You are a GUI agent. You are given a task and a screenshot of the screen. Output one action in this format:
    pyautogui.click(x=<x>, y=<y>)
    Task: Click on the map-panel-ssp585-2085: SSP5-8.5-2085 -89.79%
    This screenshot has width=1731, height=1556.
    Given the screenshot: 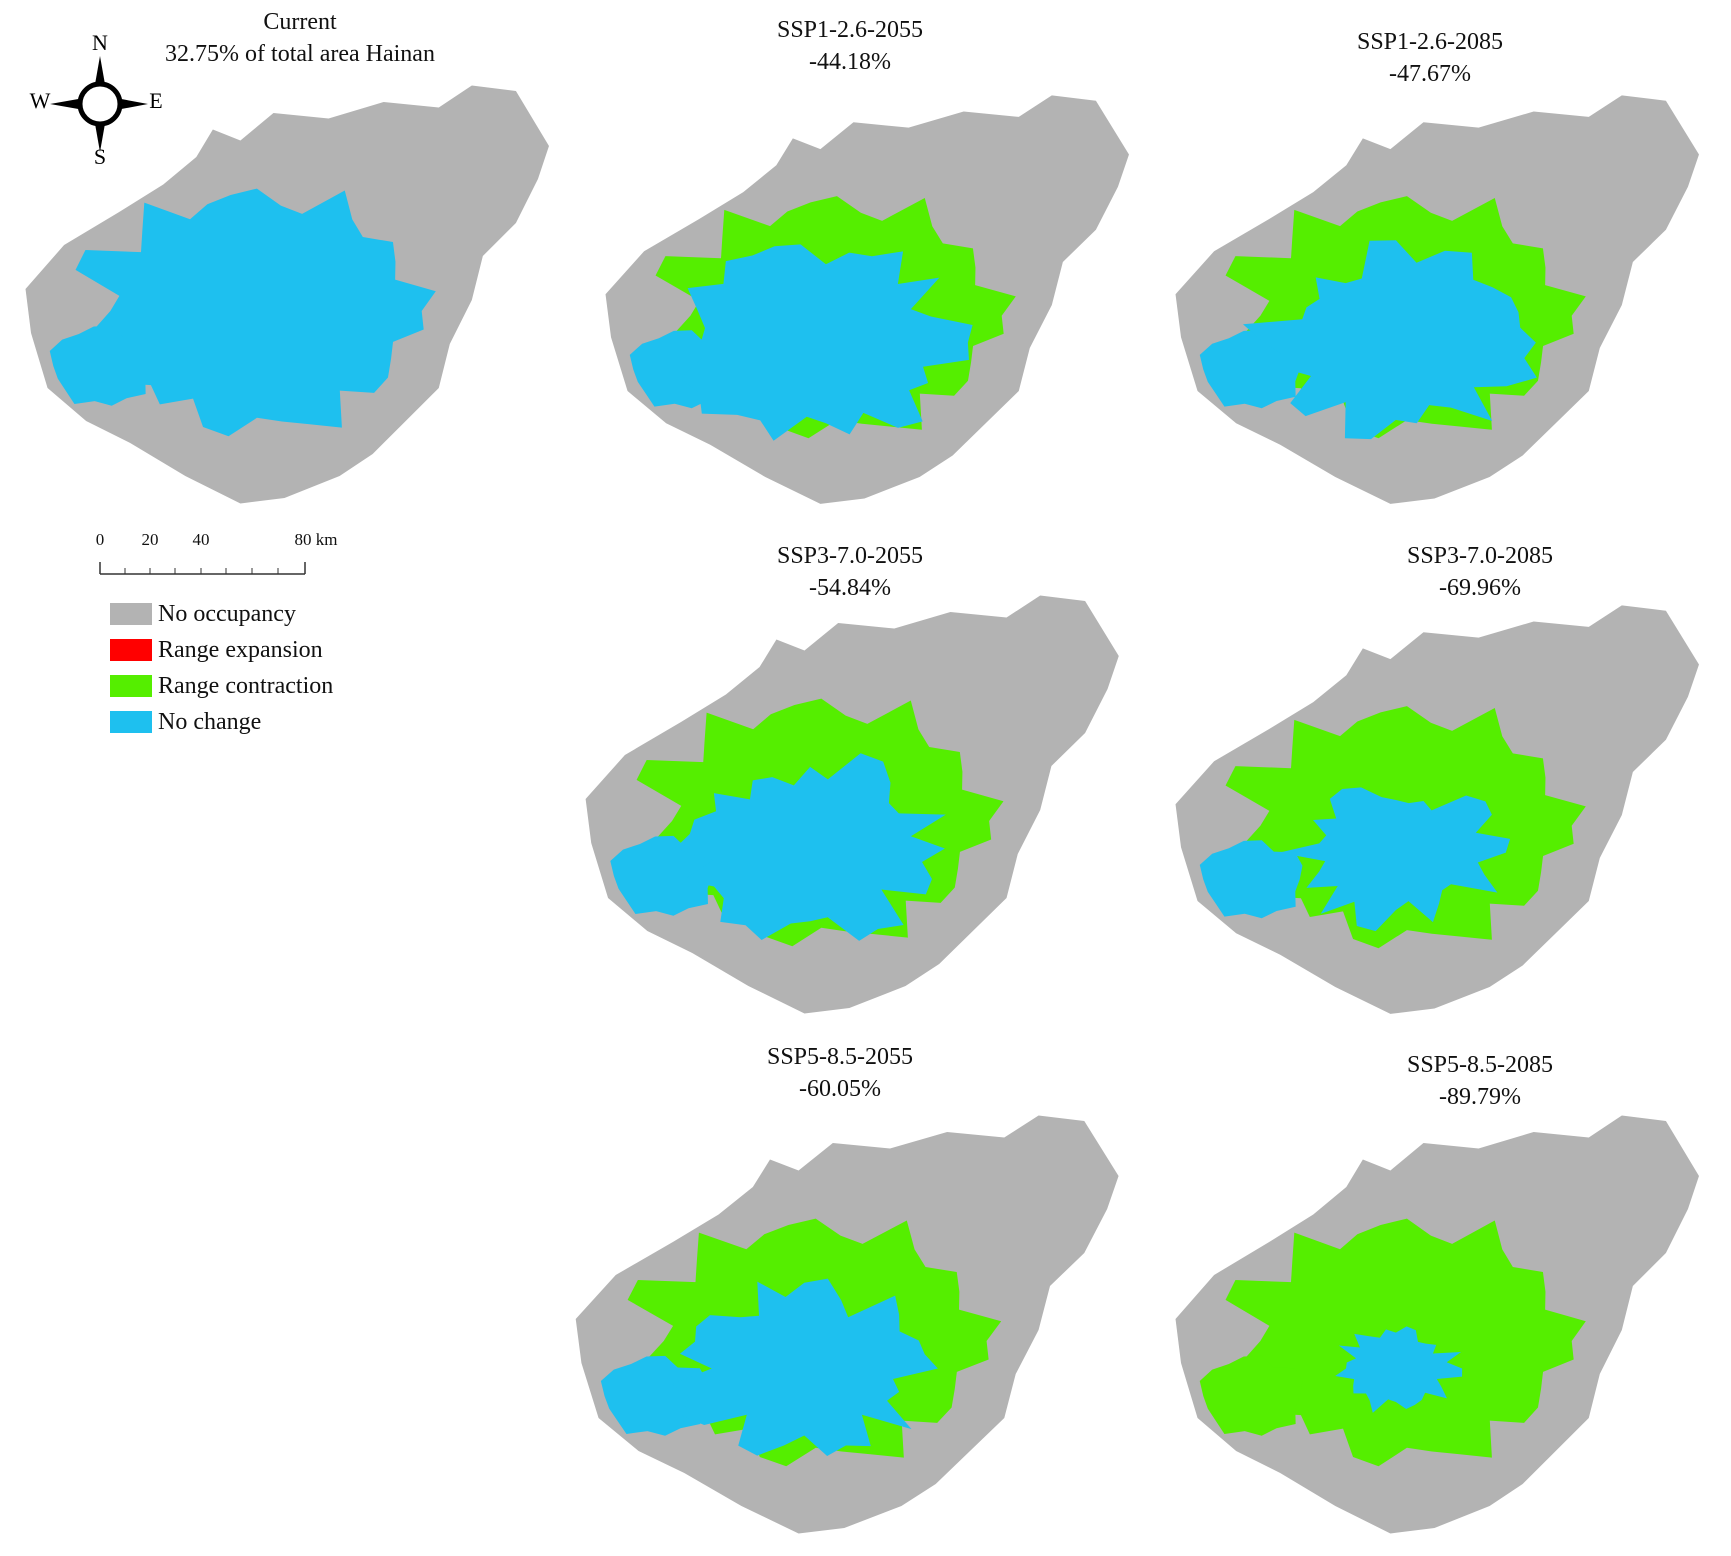 What is the action you would take?
    pyautogui.click(x=1435, y=1292)
    